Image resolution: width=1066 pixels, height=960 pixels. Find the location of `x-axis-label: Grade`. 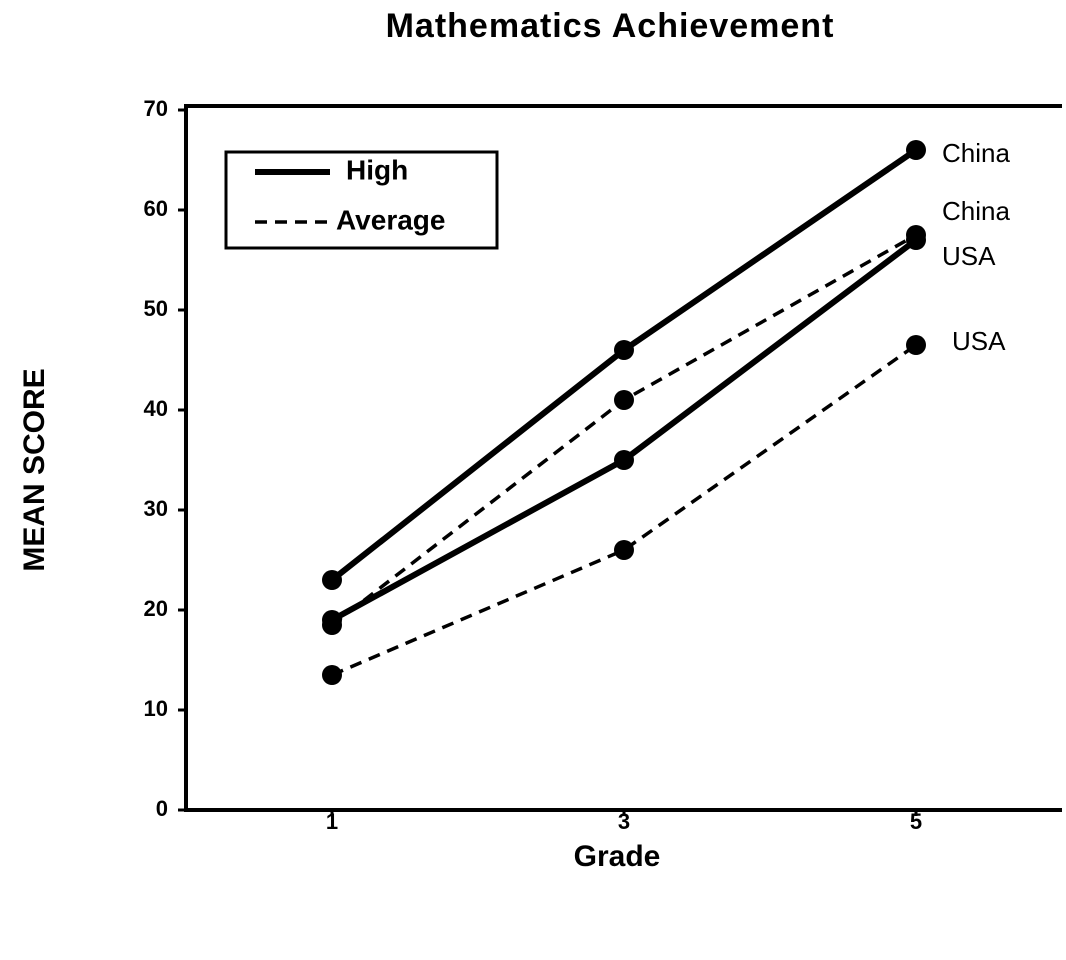

x-axis-label: Grade is located at coordinates (617, 856).